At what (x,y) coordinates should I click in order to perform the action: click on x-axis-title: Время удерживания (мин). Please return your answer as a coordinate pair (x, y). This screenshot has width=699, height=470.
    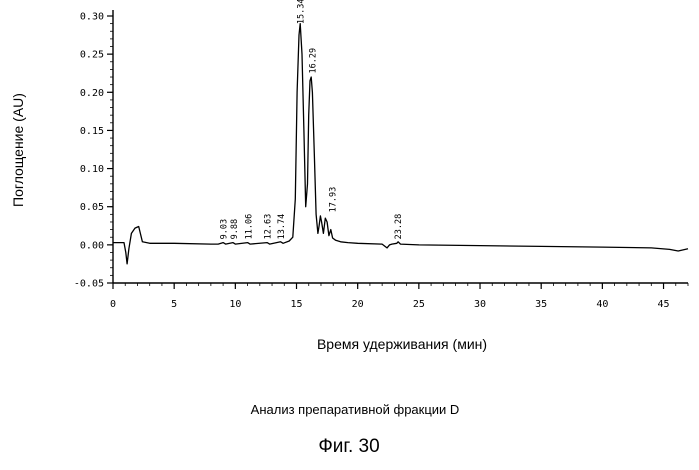
    Looking at the image, I should click on (402, 344).